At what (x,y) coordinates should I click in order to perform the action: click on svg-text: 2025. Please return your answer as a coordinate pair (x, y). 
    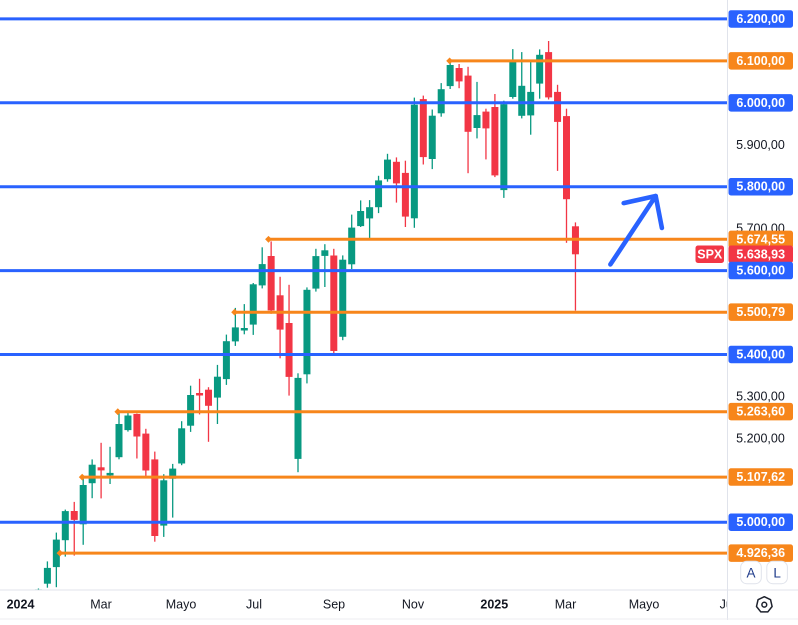
    Looking at the image, I should click on (494, 605).